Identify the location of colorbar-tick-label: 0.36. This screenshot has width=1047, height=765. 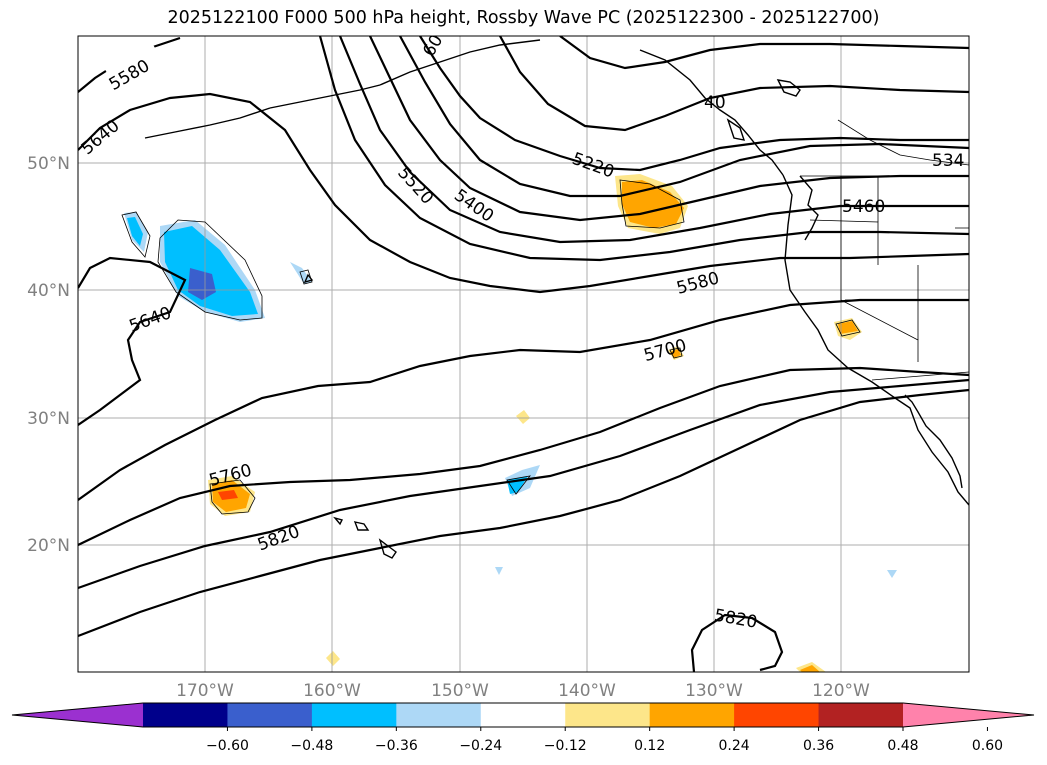
(818, 746).